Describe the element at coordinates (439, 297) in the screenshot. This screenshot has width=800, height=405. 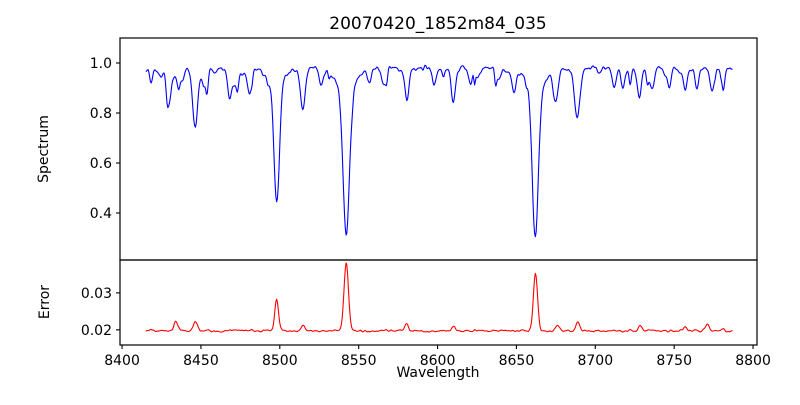
I see `error-line` at that location.